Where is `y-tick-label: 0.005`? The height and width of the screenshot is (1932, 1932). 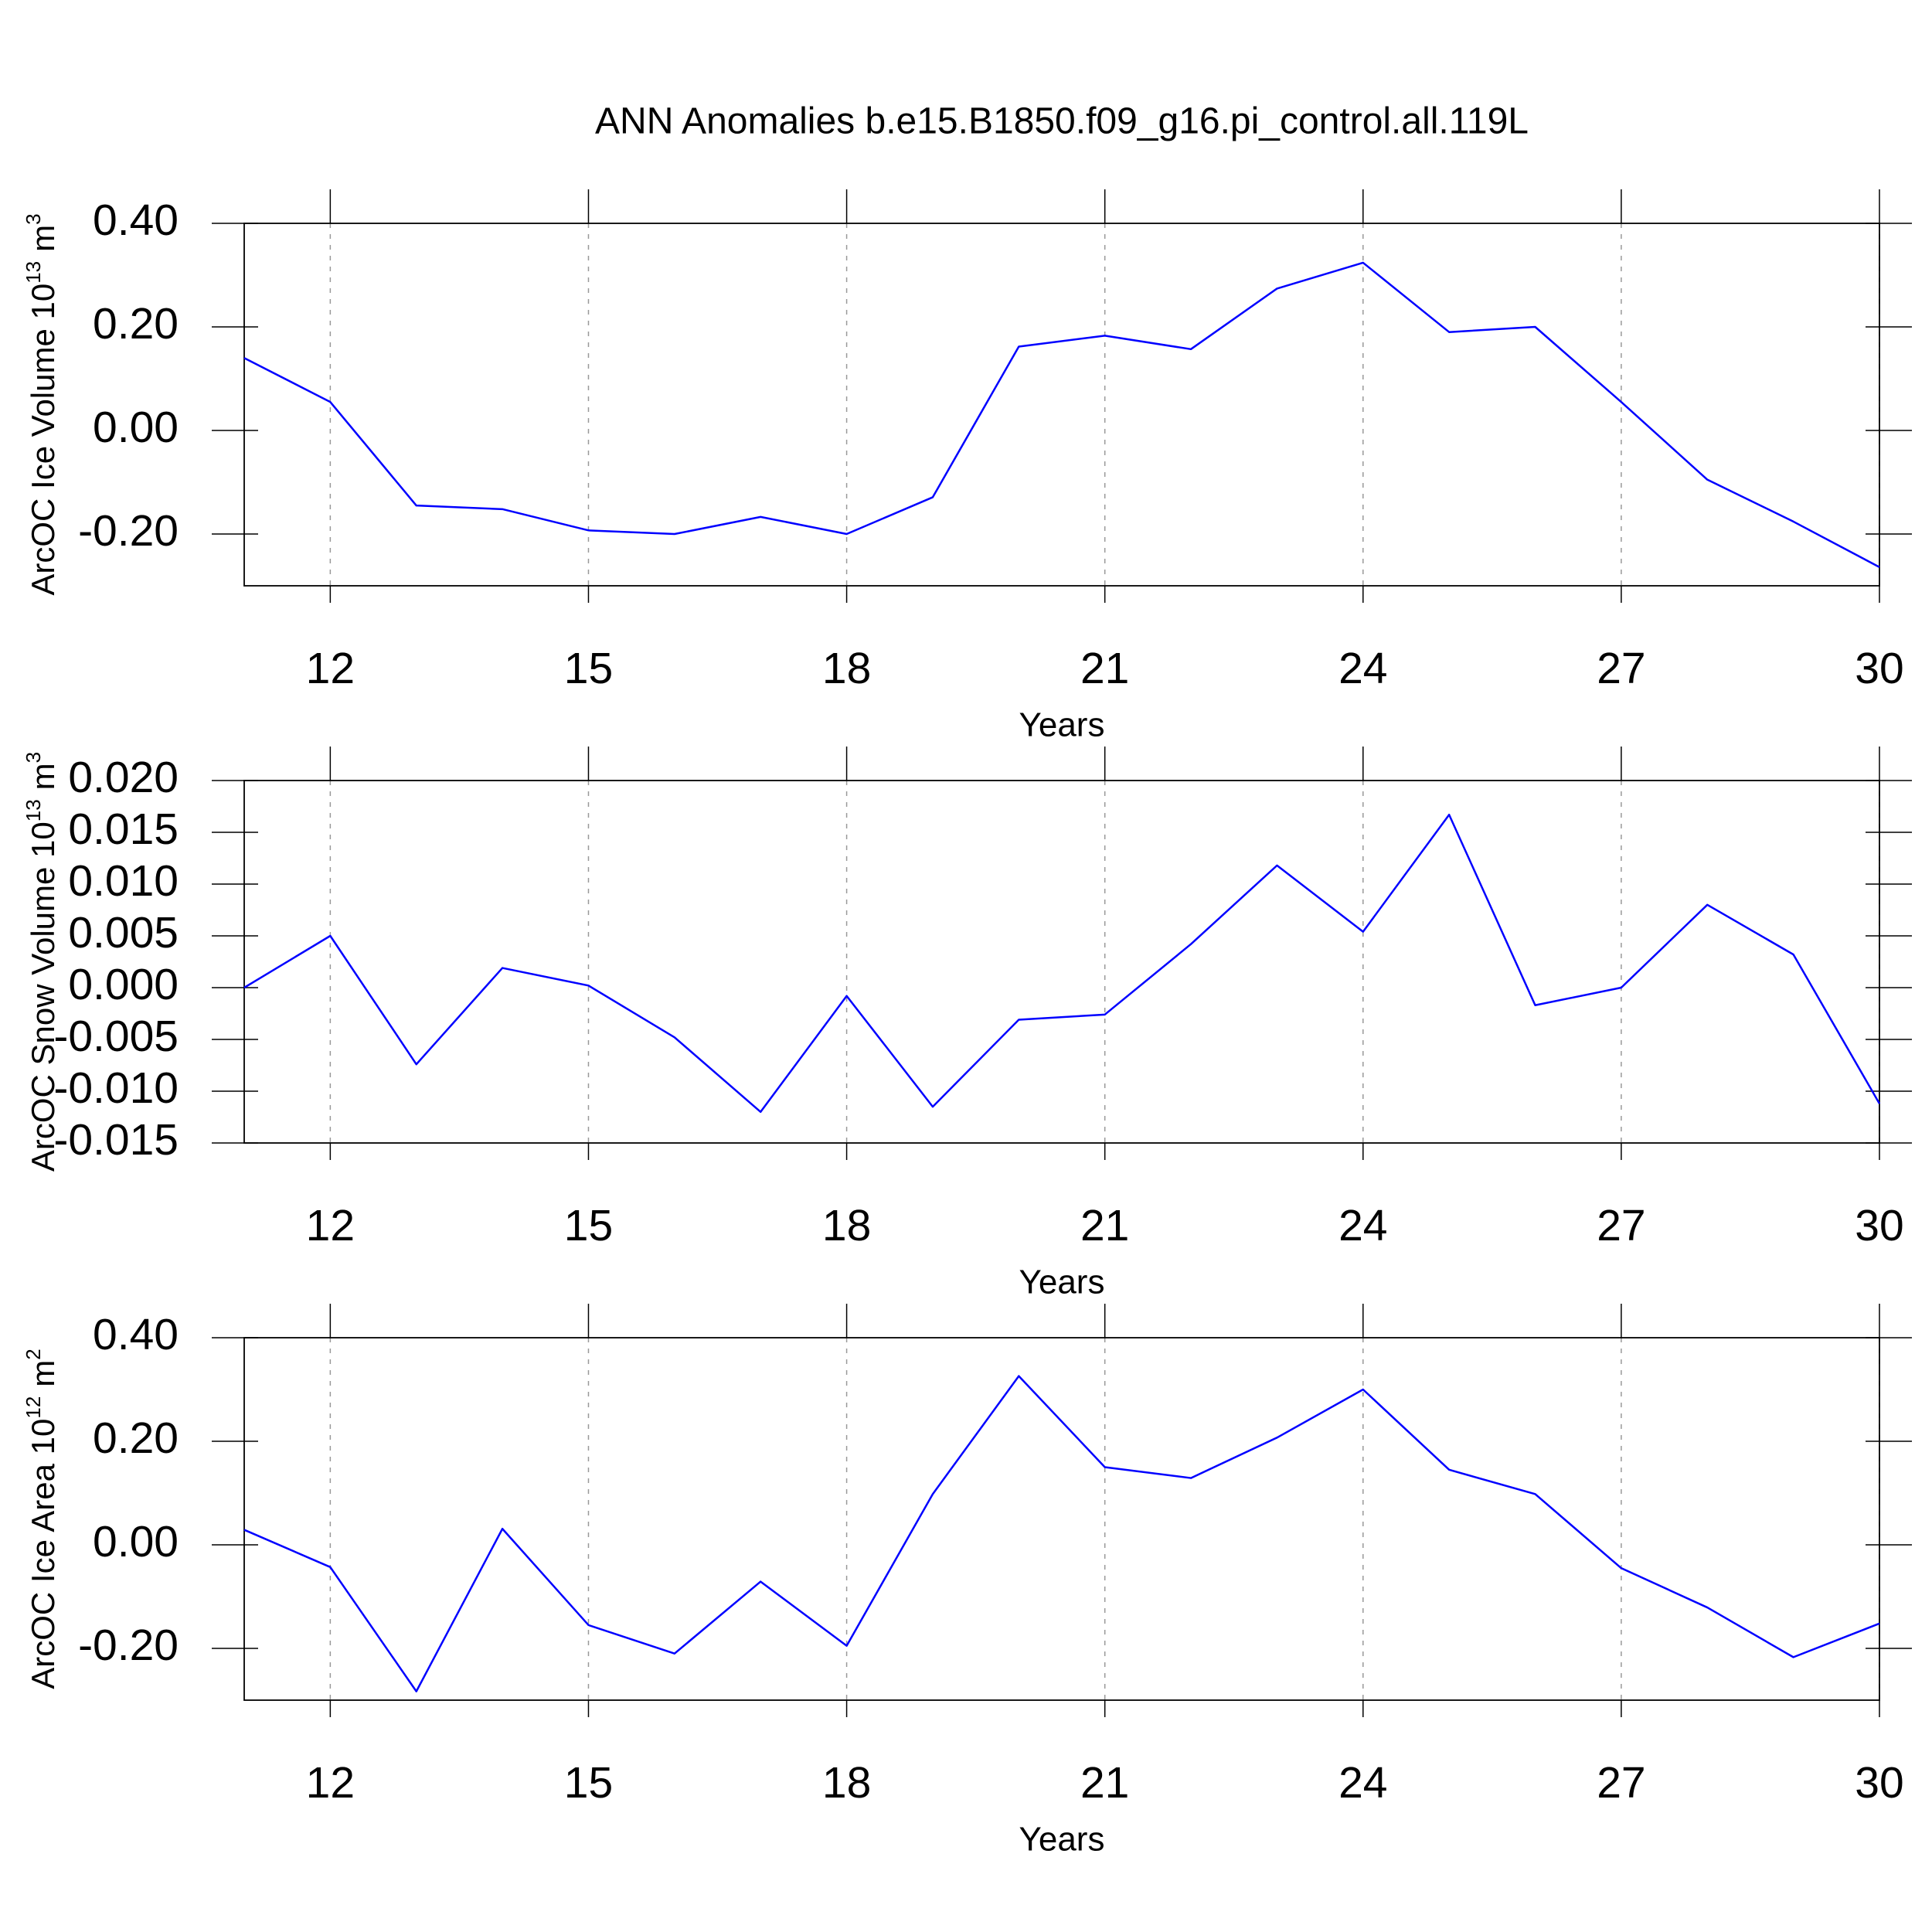 y-tick-label: 0.005 is located at coordinates (124, 933).